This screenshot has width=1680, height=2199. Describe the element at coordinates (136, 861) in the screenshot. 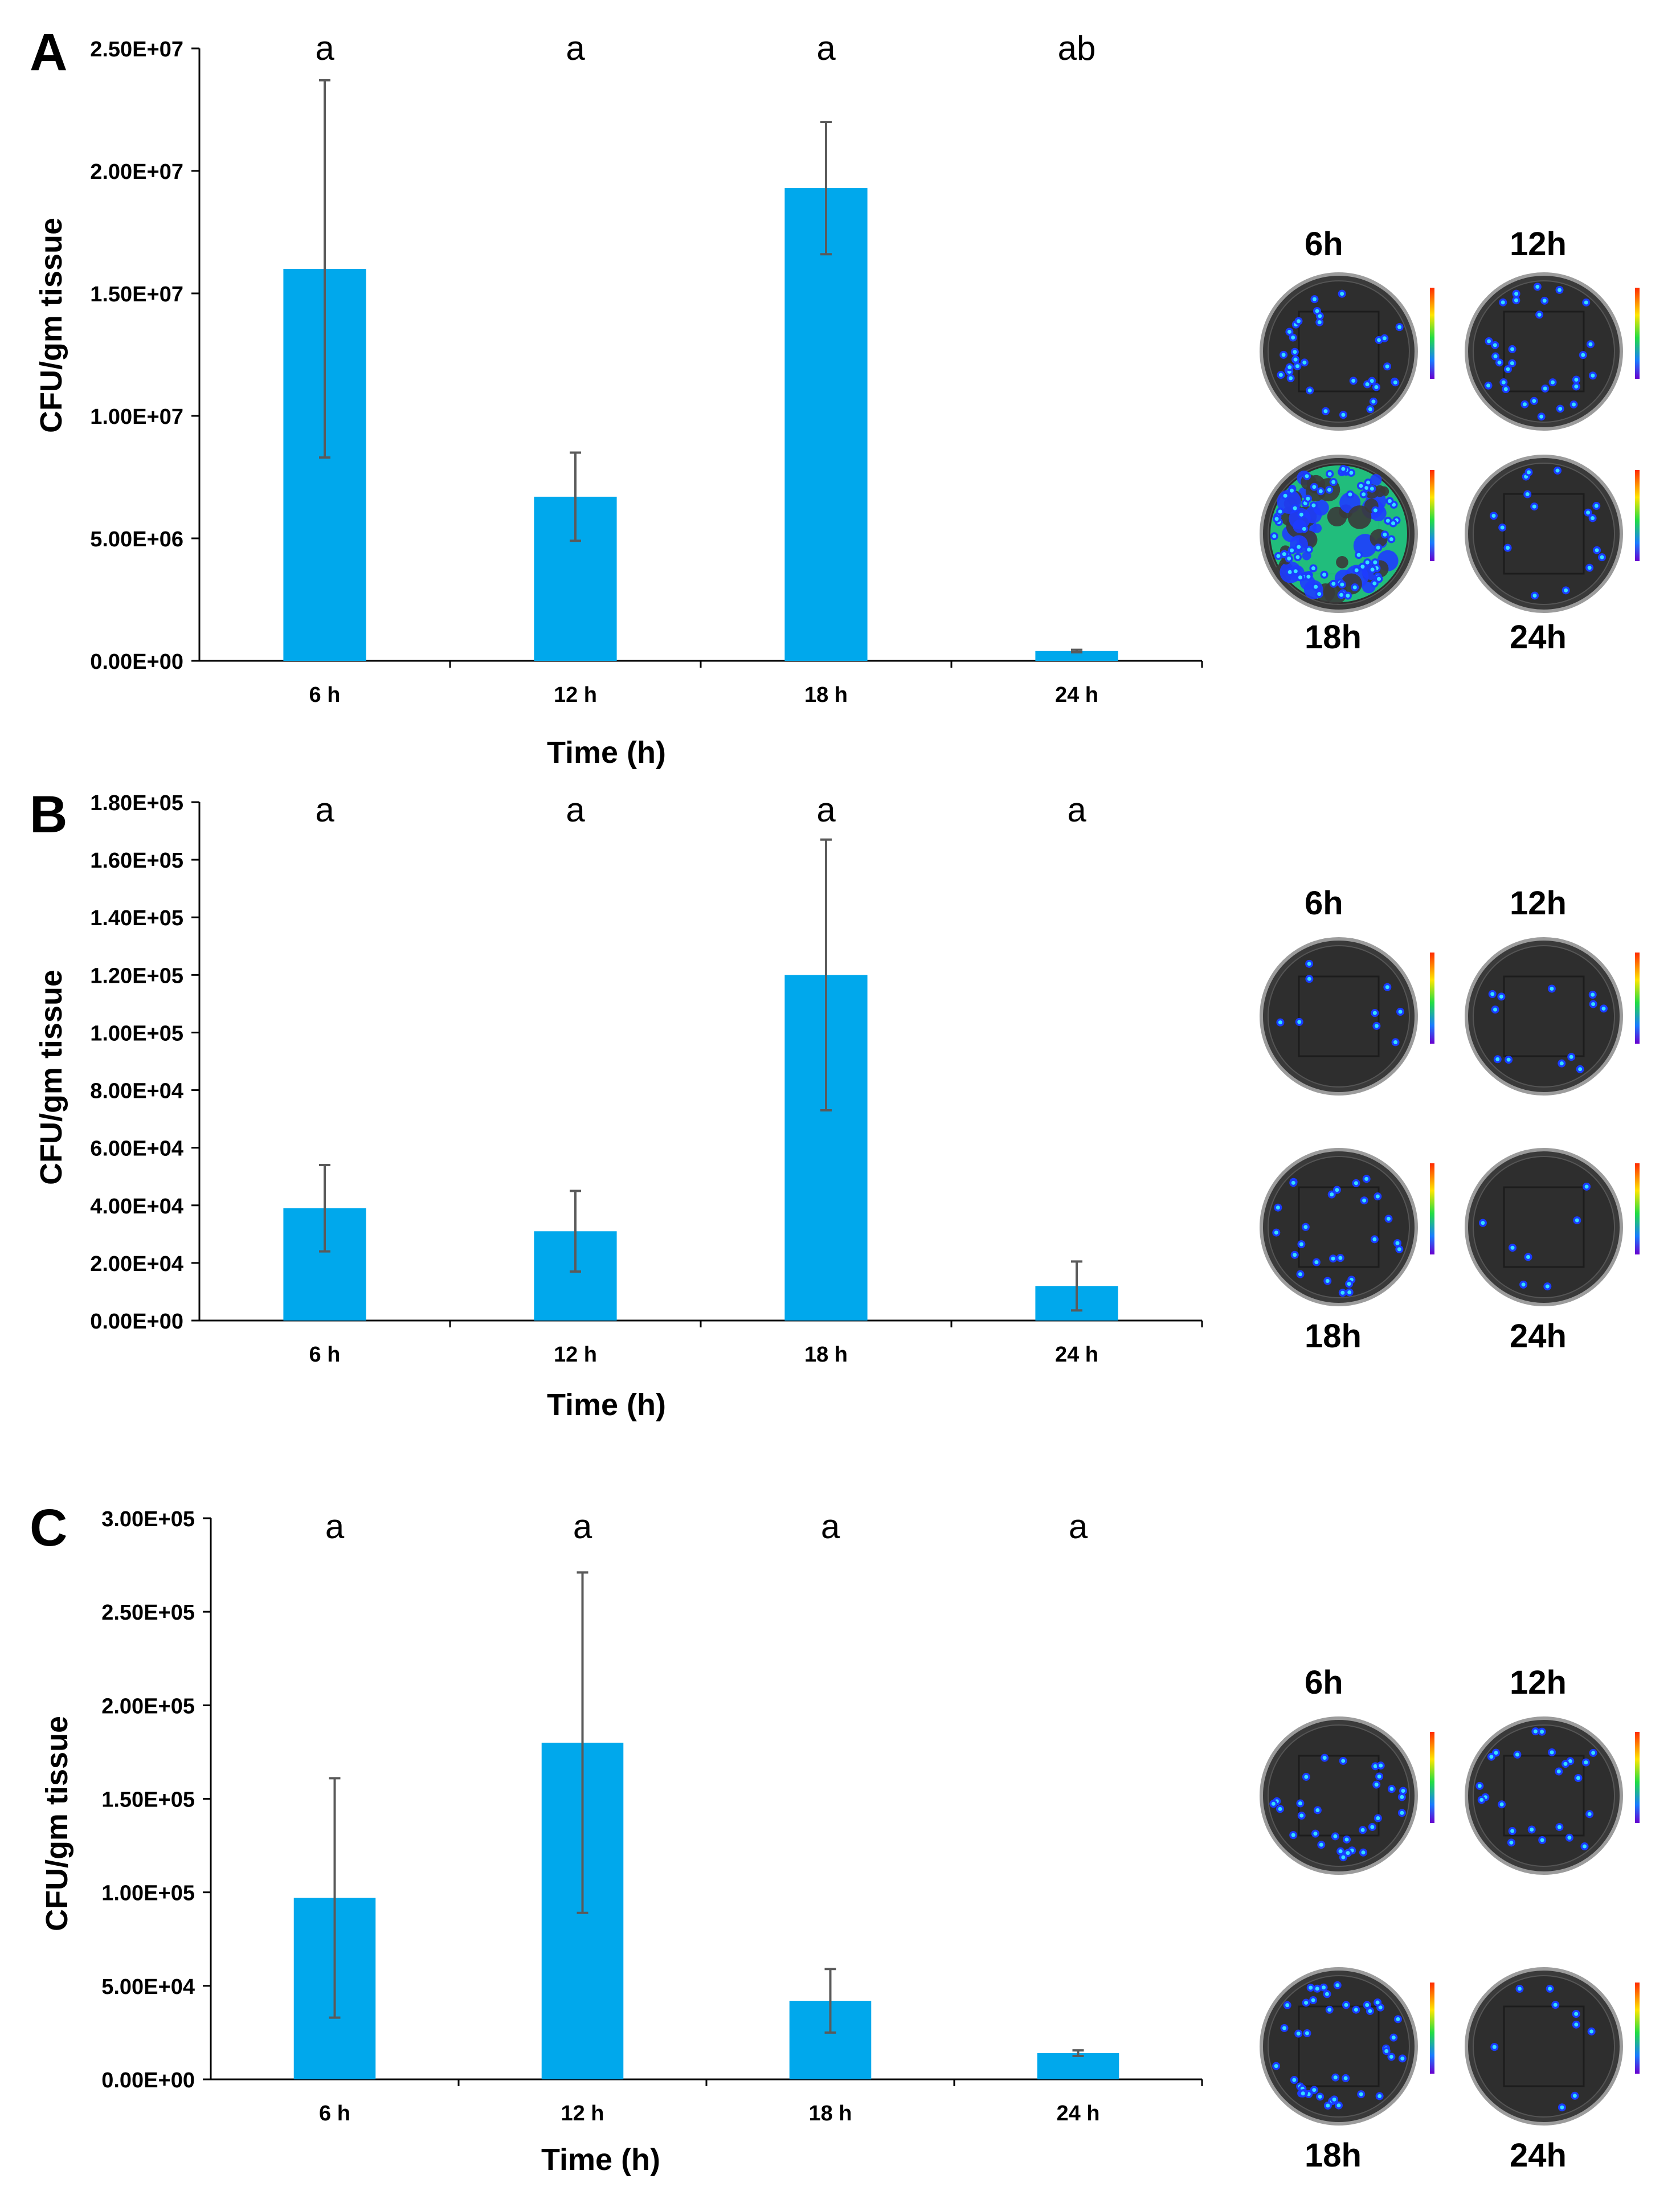

I see `y-tick-label: 1.60E+05` at that location.